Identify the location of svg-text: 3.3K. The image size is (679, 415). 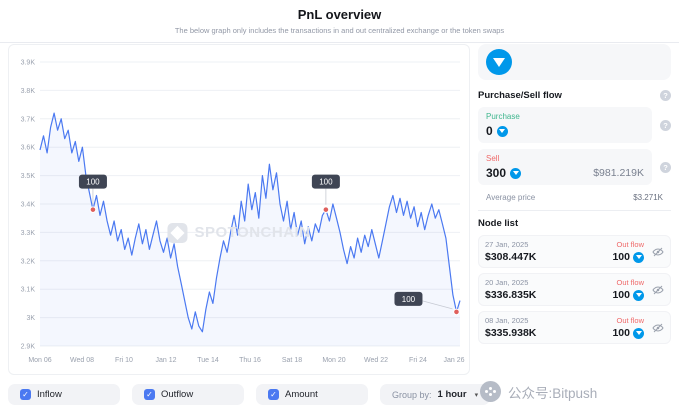
(28, 233).